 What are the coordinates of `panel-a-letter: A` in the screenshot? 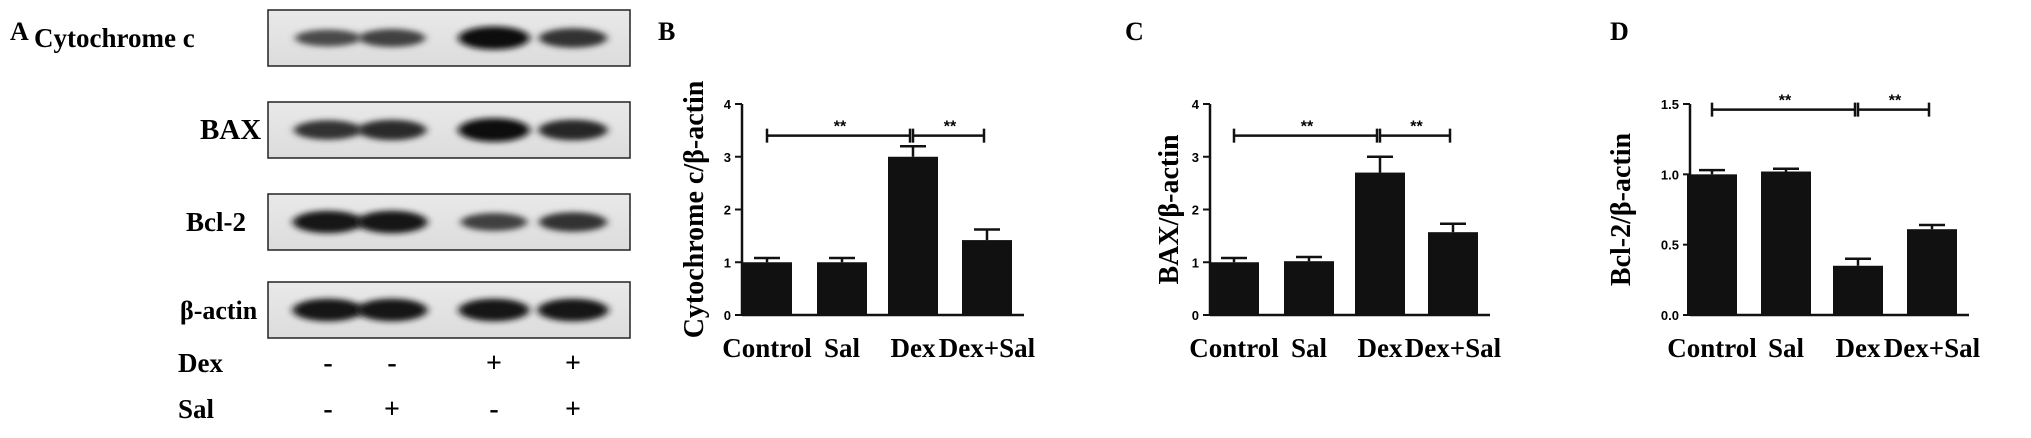 It's located at (19, 31).